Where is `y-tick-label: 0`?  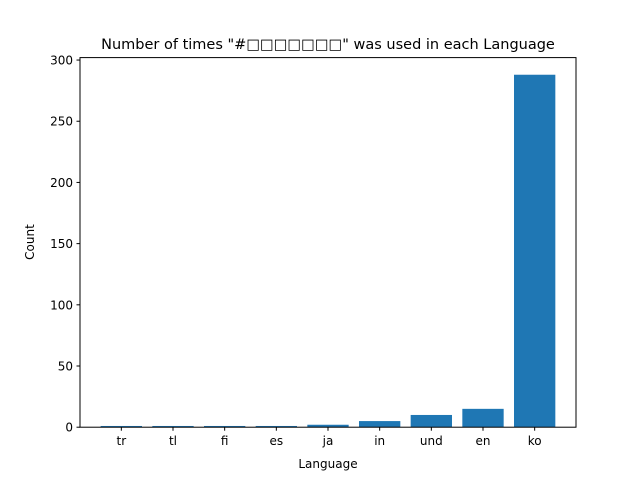
y-tick-label: 0 is located at coordinates (69, 428).